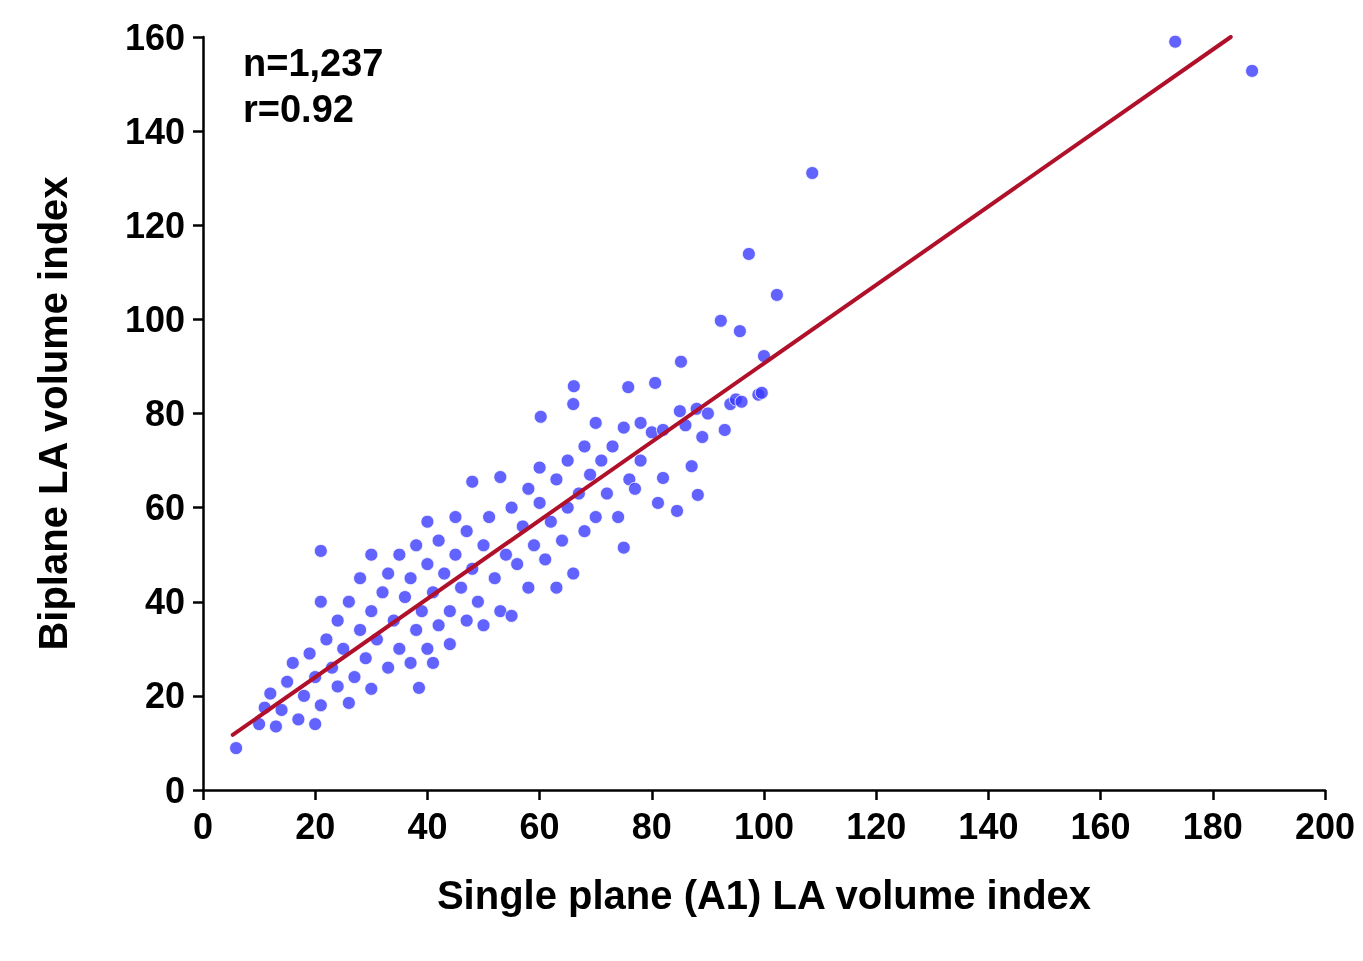  I want to click on x-tick-label: 80, so click(651, 826).